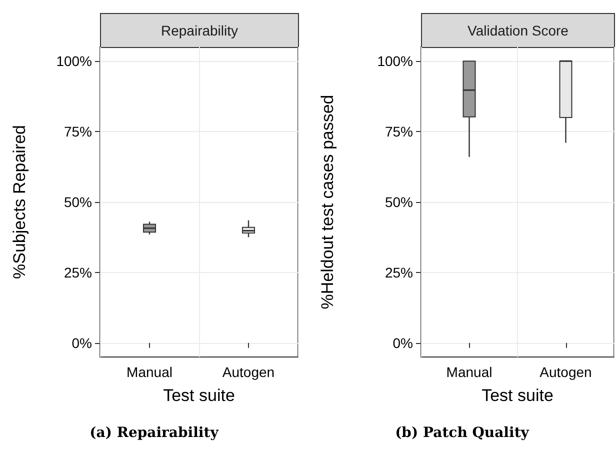 This screenshot has height=467, width=616. Describe the element at coordinates (462, 433) in the screenshot. I see `text: (b) Patch Quality` at that location.